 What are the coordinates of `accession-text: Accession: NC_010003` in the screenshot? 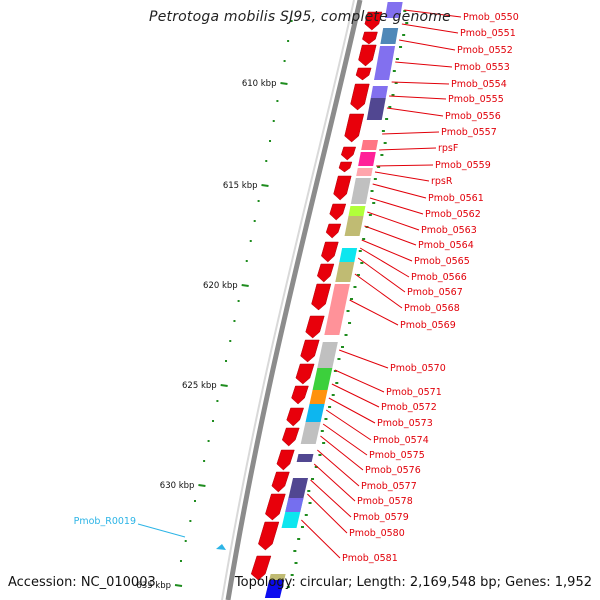 It's located at (82, 582).